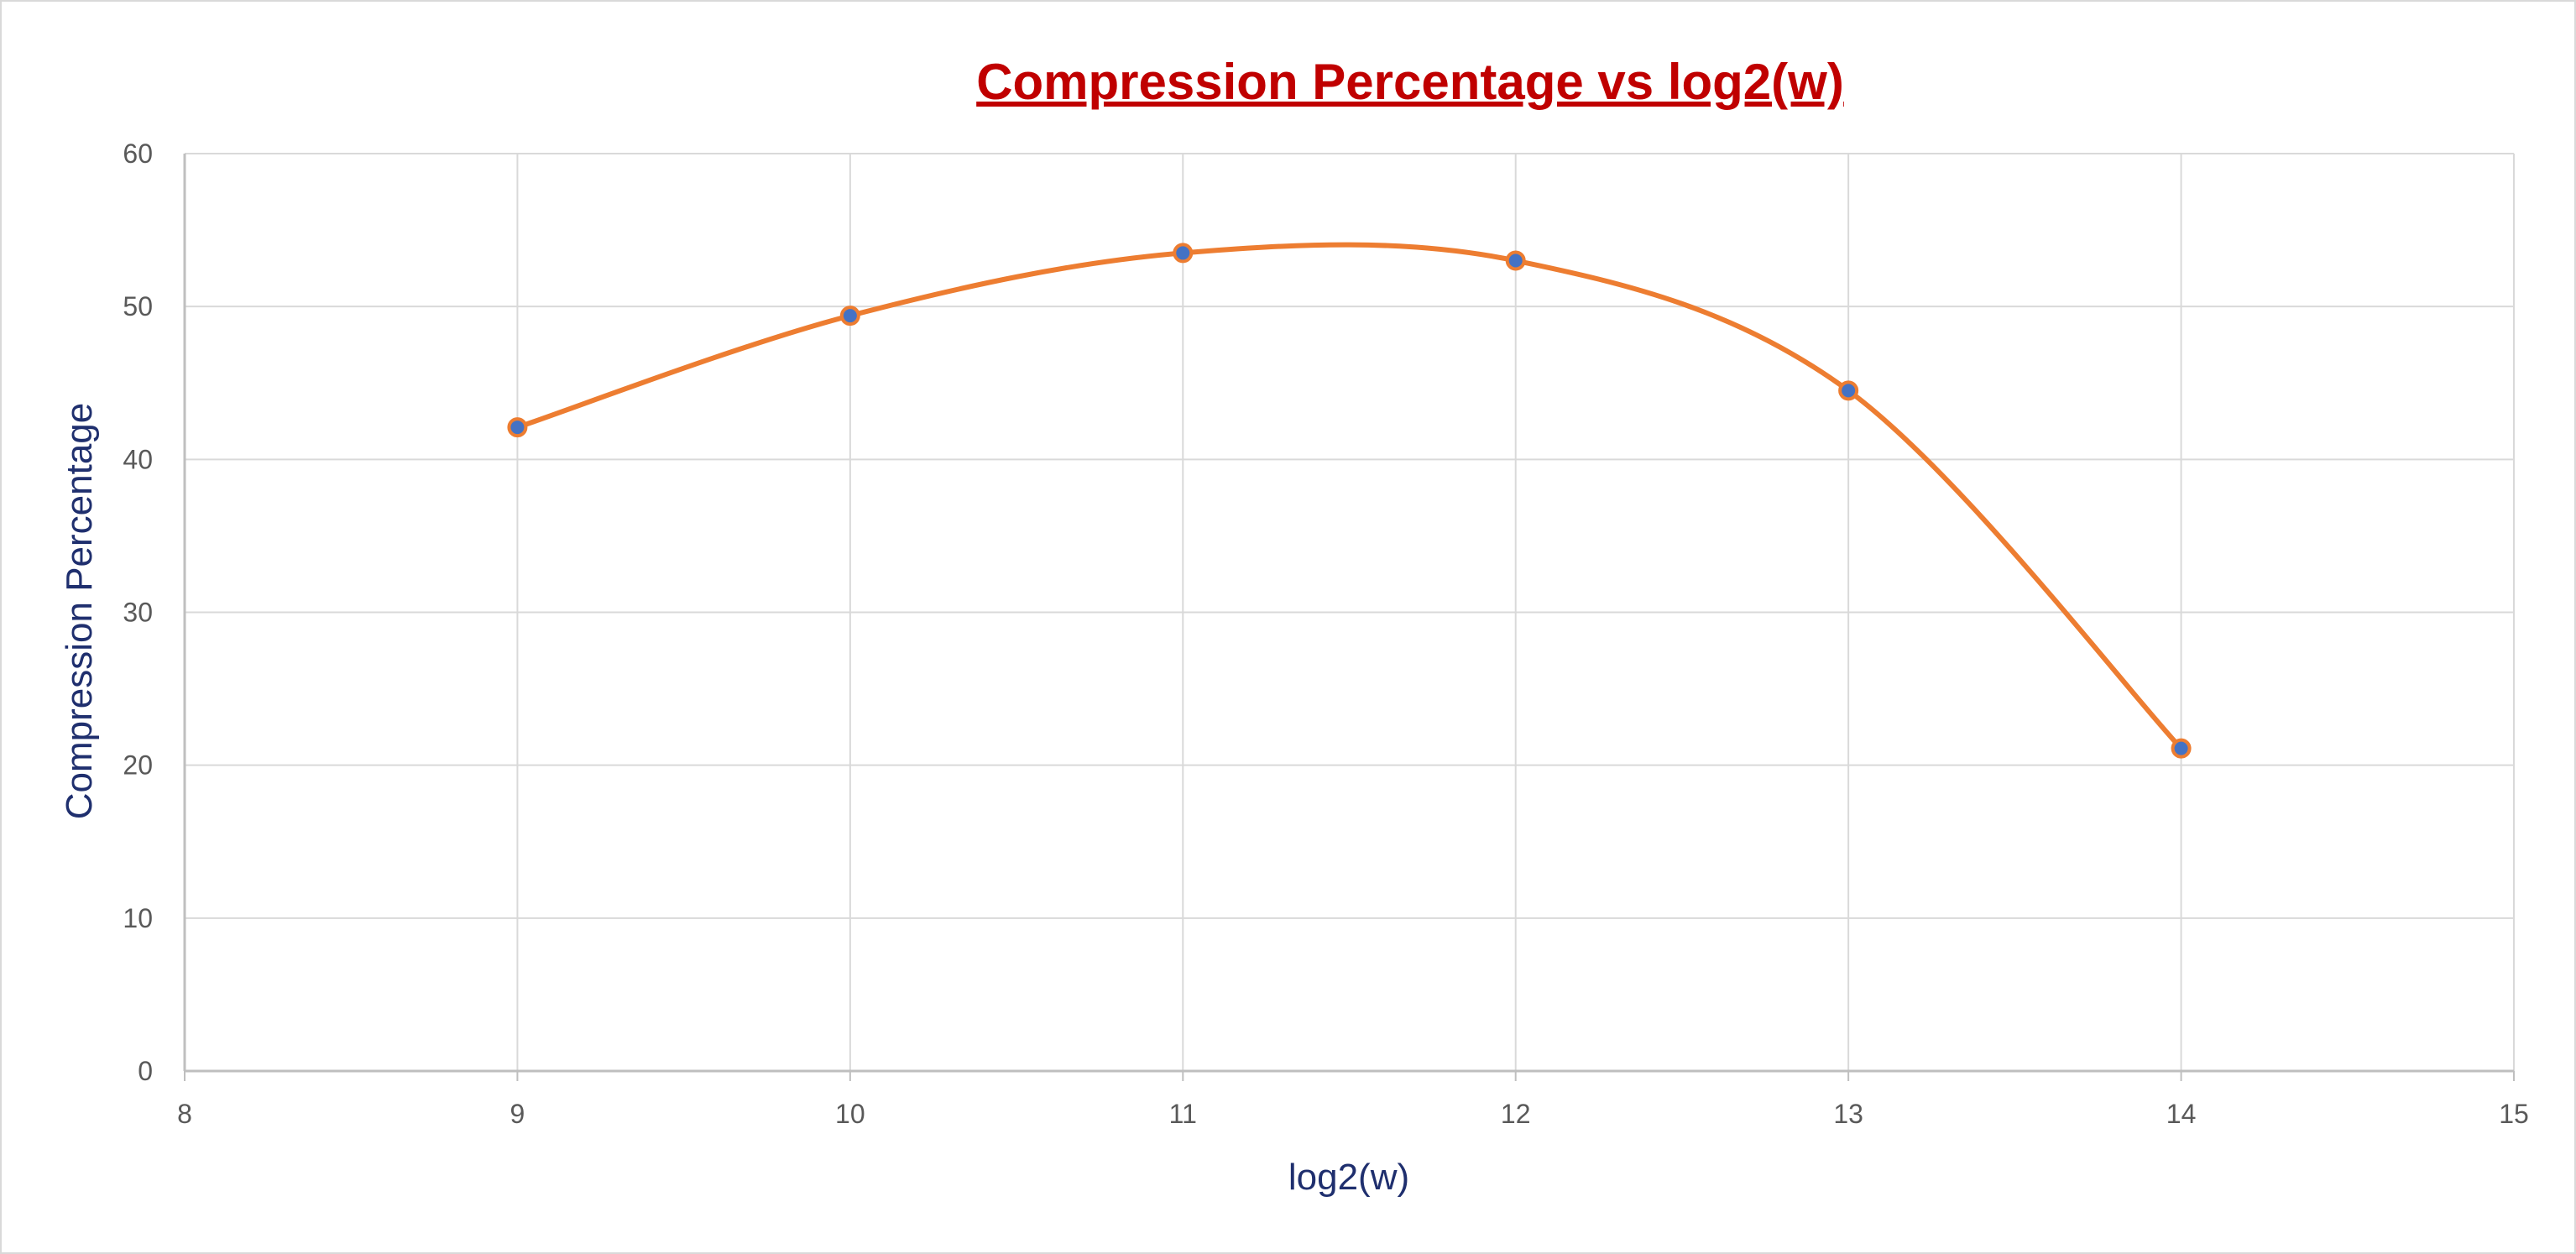 The width and height of the screenshot is (2576, 1254). I want to click on x-tick-label: 14, so click(2181, 1114).